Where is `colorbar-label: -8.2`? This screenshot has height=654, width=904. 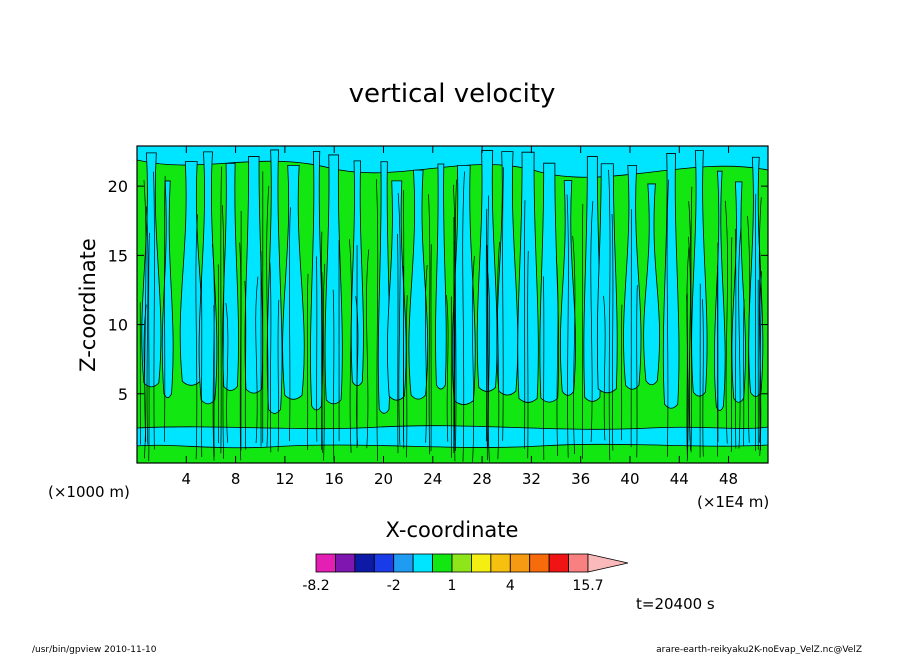 colorbar-label: -8.2 is located at coordinates (315, 586).